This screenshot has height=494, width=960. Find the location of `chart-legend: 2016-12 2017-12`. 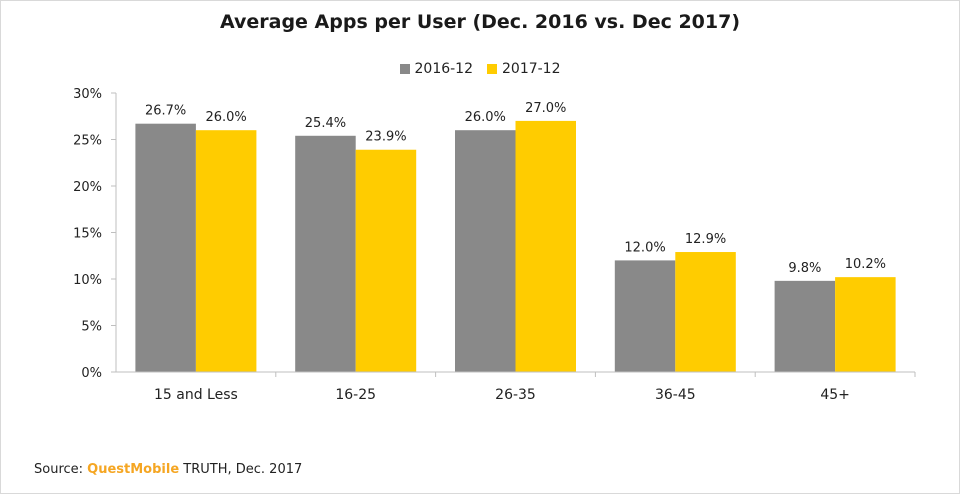

chart-legend: 2016-12 2017-12 is located at coordinates (480, 69).